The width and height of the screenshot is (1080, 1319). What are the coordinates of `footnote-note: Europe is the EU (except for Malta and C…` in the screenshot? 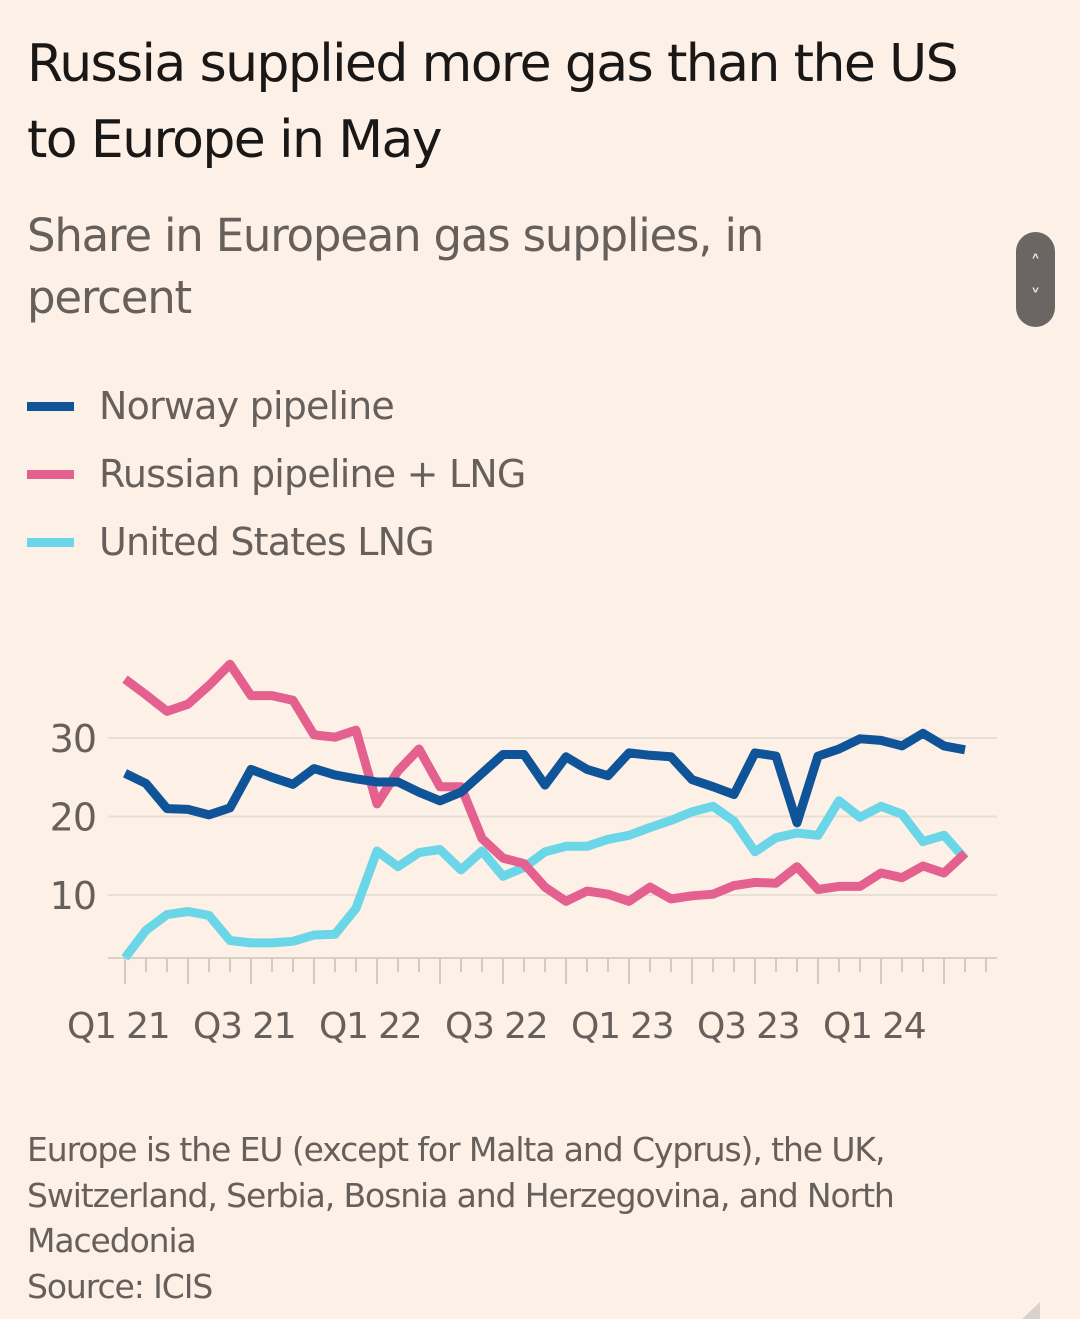 It's located at (461, 1195).